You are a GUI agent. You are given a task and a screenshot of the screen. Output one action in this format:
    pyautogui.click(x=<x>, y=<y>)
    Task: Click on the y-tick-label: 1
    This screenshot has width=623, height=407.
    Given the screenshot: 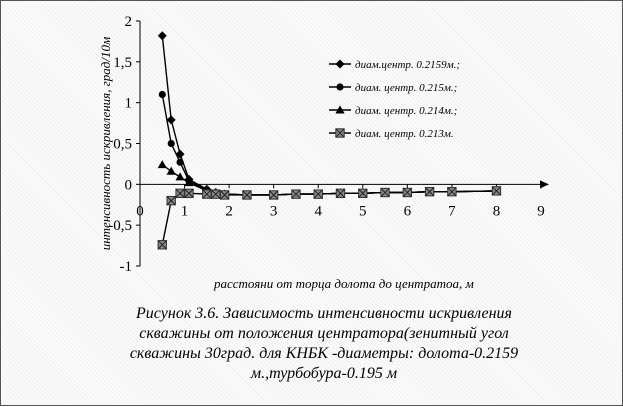 What is the action you would take?
    pyautogui.click(x=129, y=104)
    